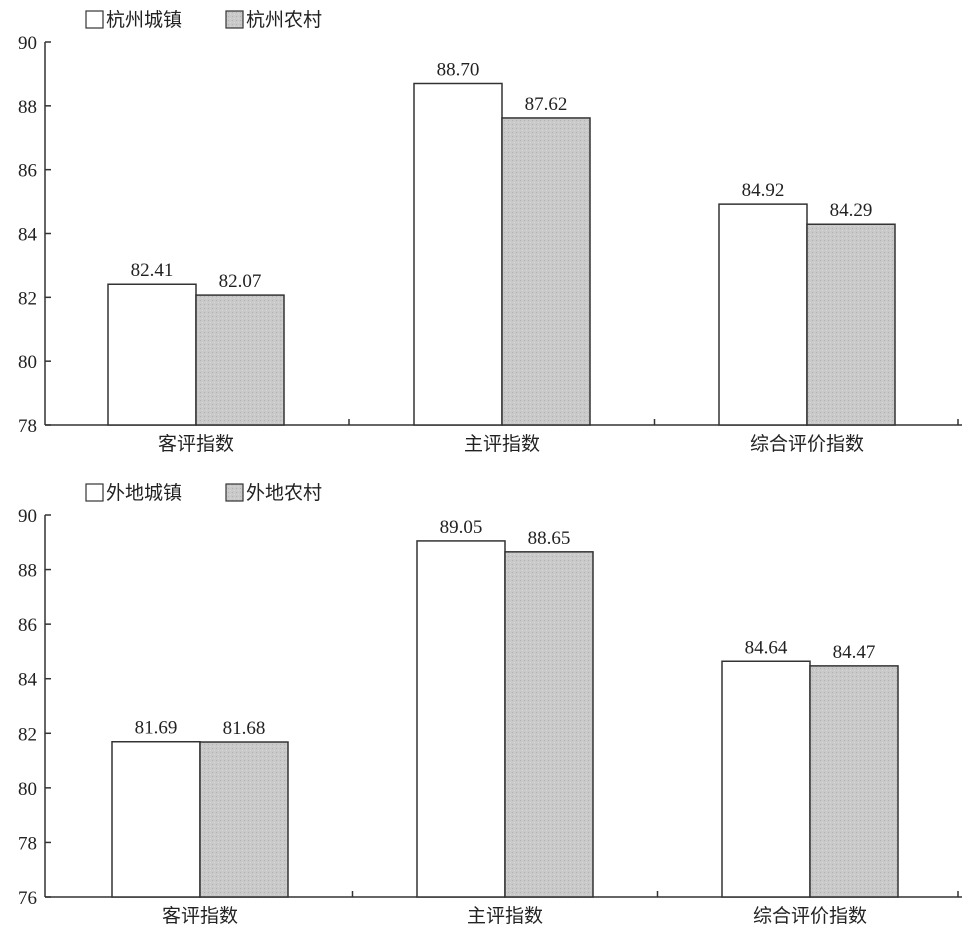 This screenshot has width=962, height=930. Describe the element at coordinates (284, 20) in the screenshot. I see `legend-label: 杭州农村` at that location.